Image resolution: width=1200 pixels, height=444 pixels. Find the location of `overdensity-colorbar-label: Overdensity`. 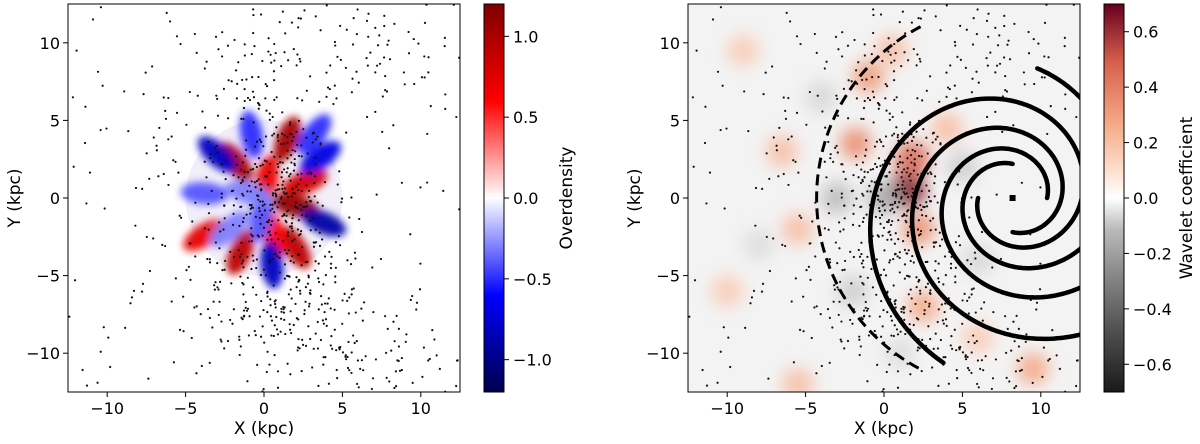

overdensity-colorbar-label: Overdensity is located at coordinates (567, 198).